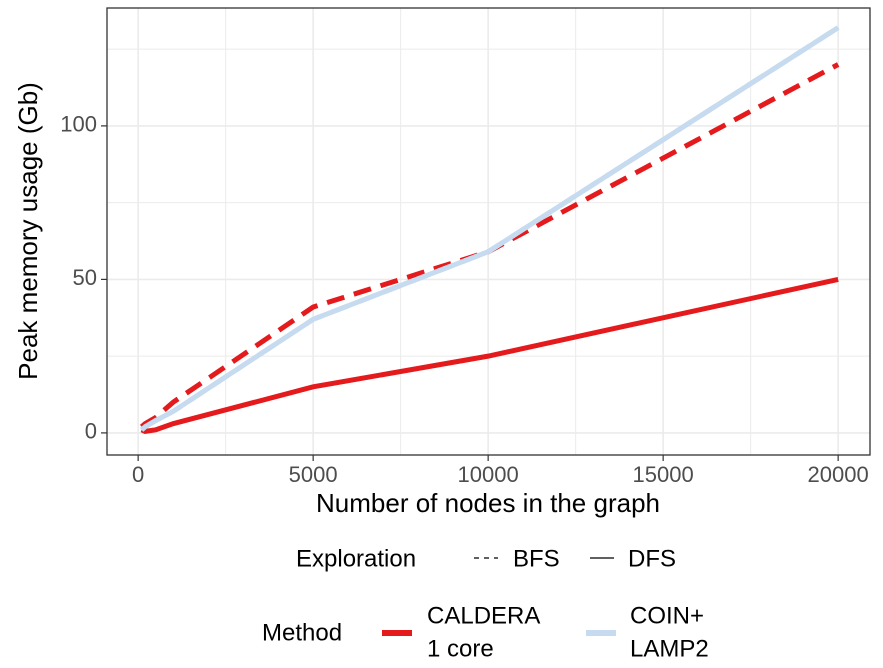  What do you see at coordinates (488, 474) in the screenshot?
I see `x-tick-label: 10000` at bounding box center [488, 474].